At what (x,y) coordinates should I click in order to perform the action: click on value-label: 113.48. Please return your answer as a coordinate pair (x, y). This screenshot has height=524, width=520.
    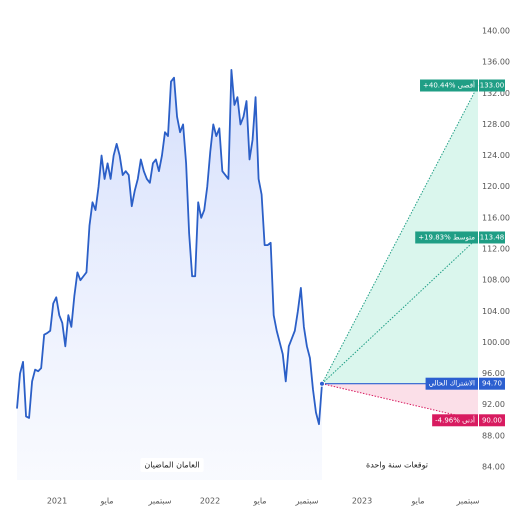
    Looking at the image, I should click on (492, 237).